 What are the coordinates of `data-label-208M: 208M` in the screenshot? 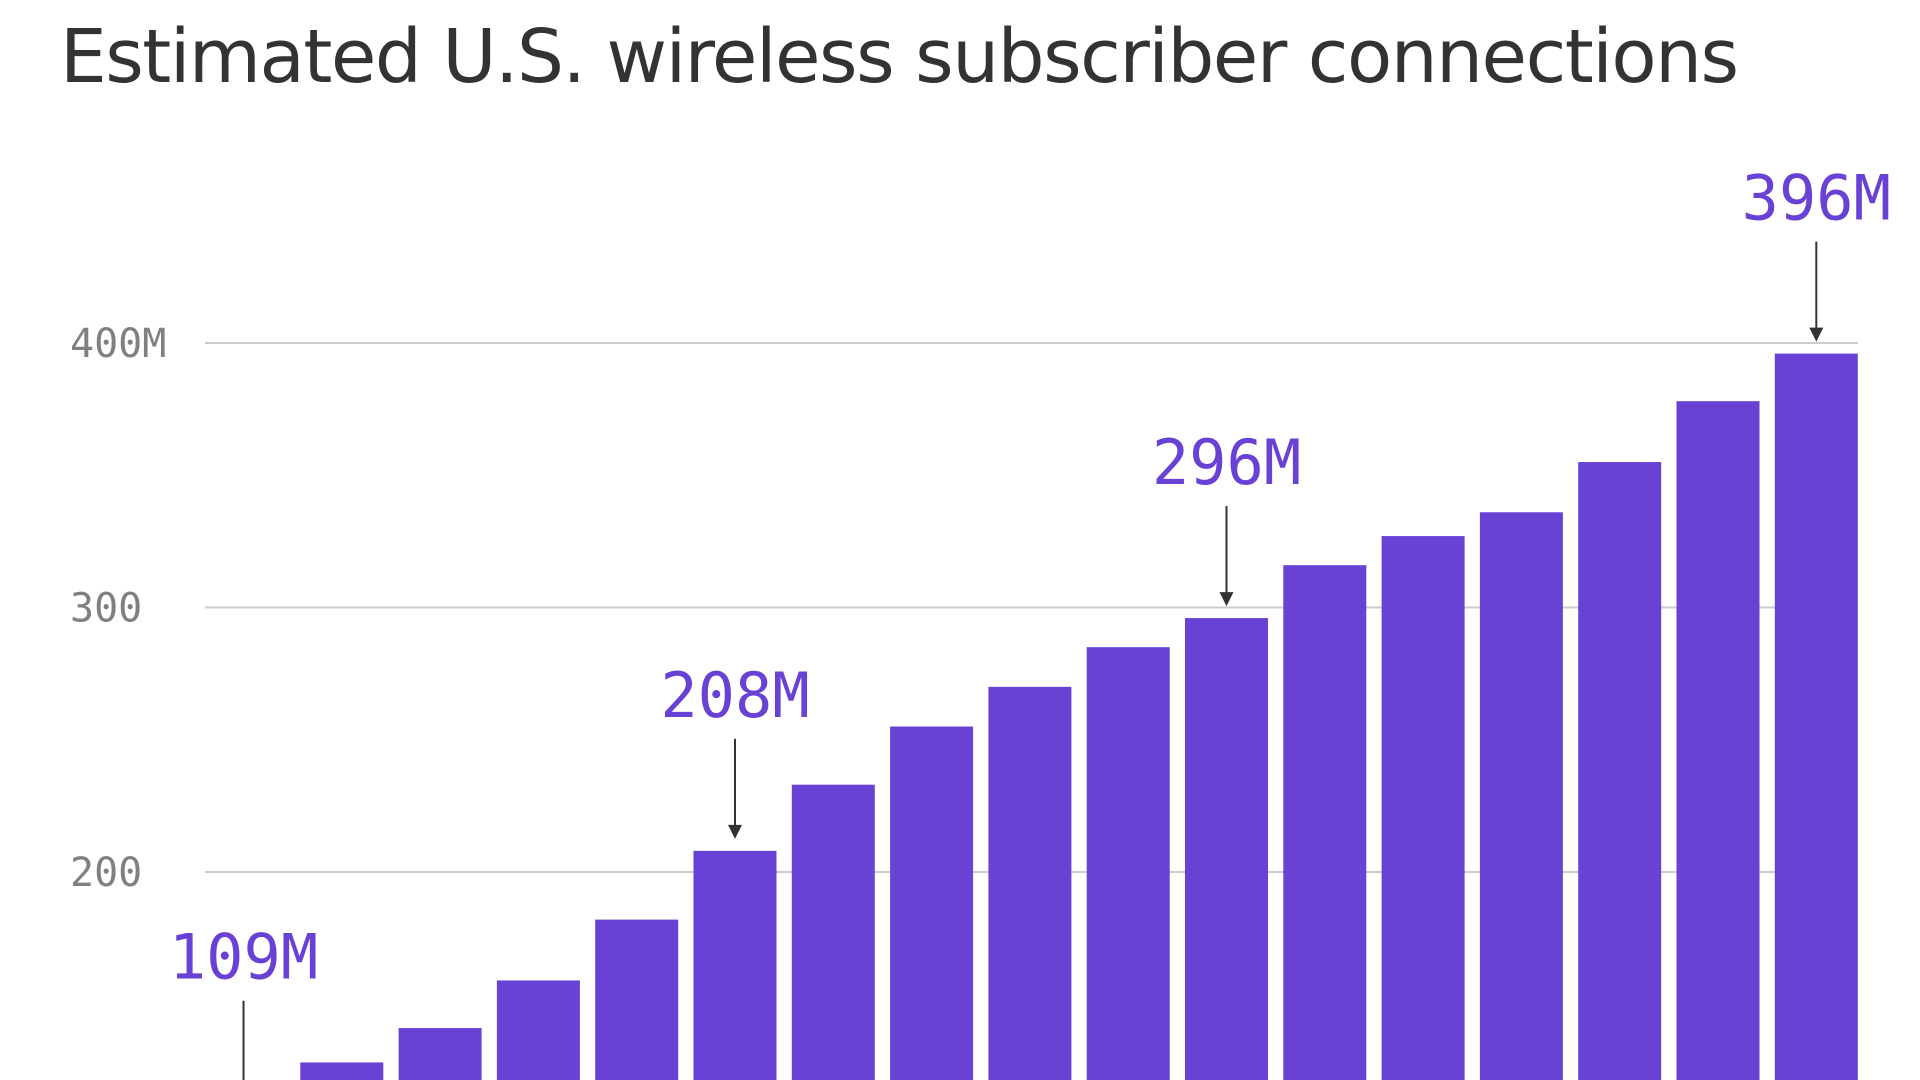 It's located at (734, 695).